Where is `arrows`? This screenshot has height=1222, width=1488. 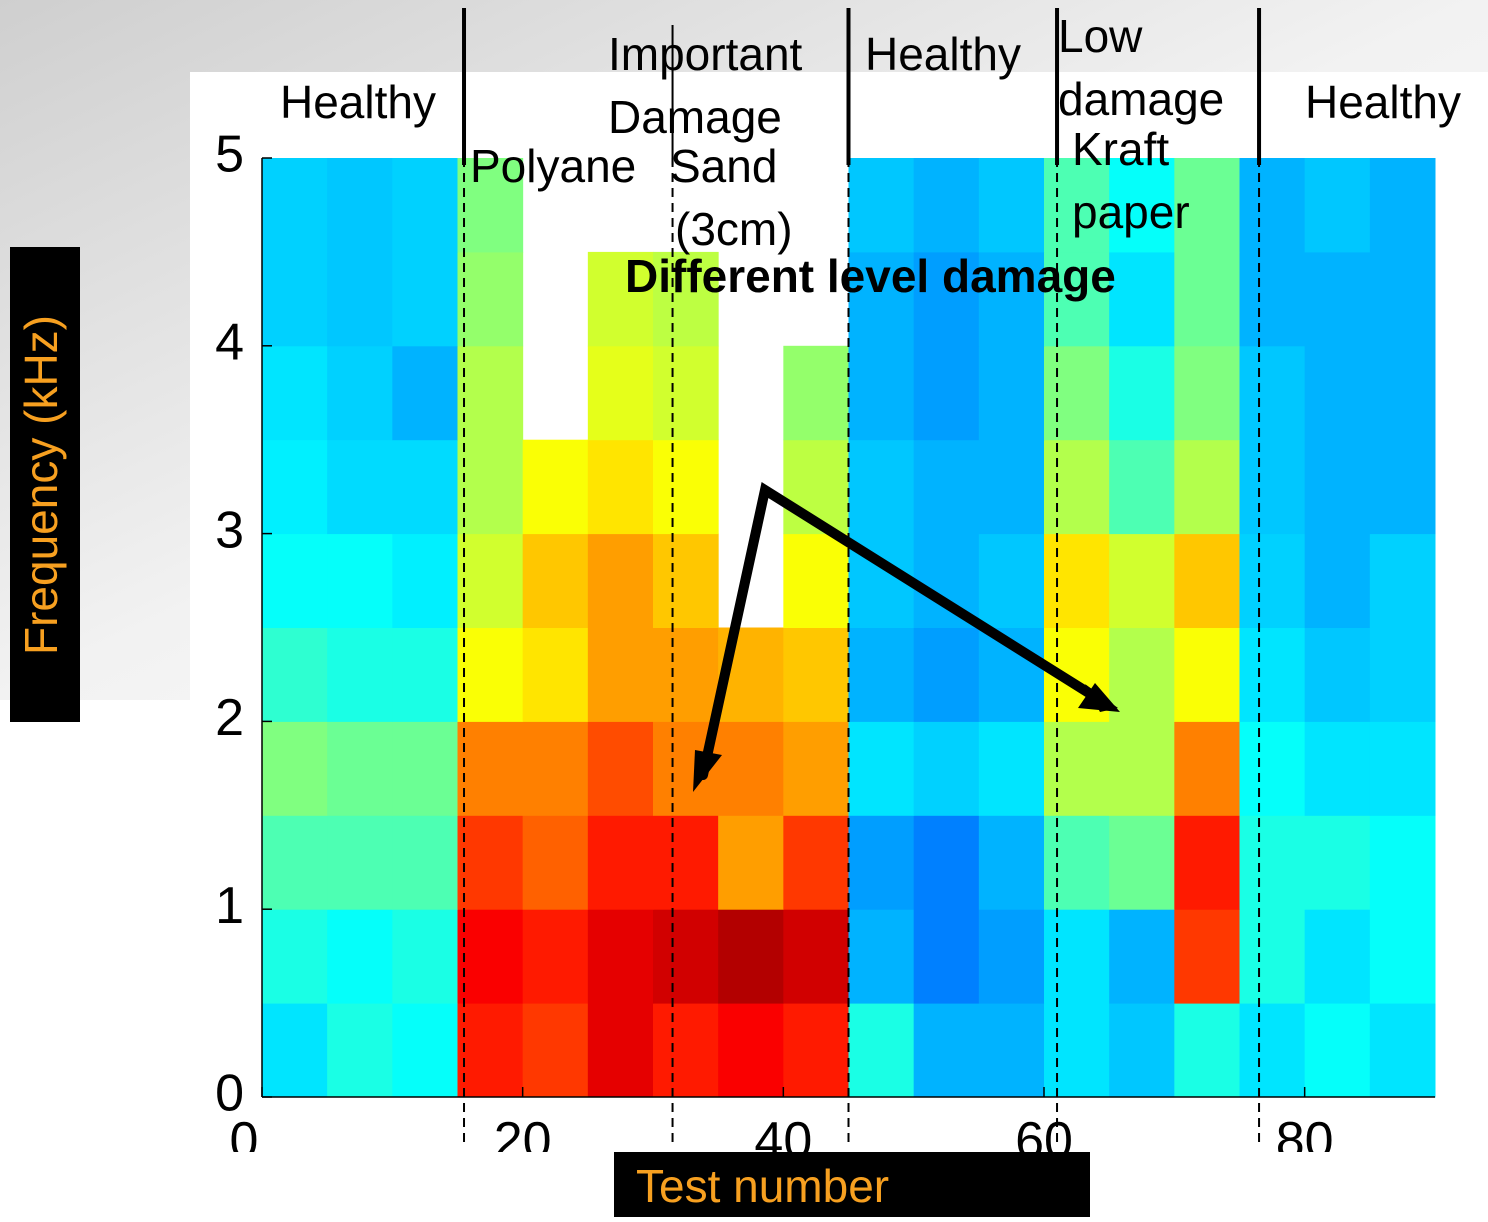
arrows is located at coordinates (901, 630).